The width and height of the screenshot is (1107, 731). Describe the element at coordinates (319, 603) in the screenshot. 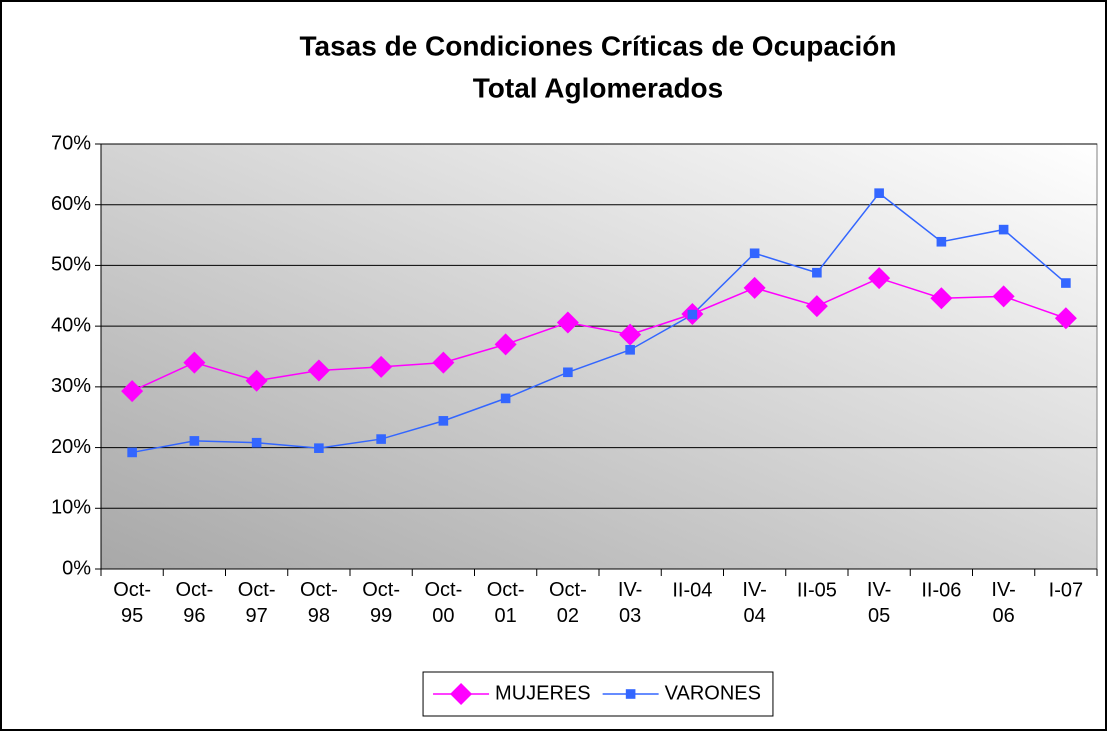

I see `x-tick-label: Oct-98` at that location.